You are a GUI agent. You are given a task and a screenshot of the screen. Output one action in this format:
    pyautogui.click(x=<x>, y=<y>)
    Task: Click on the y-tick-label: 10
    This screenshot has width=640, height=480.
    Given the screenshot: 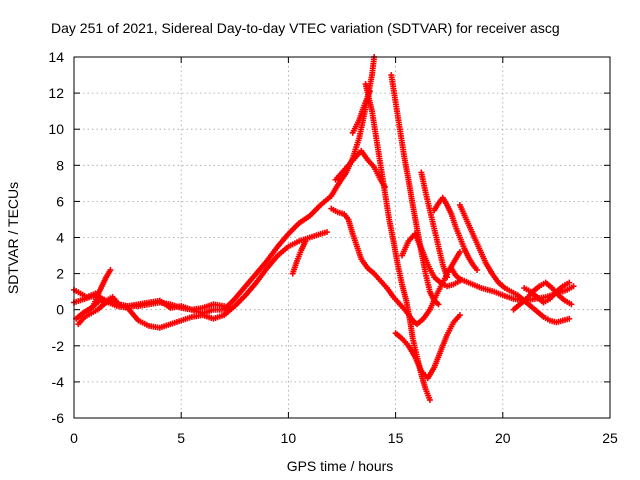 What is the action you would take?
    pyautogui.click(x=56, y=129)
    